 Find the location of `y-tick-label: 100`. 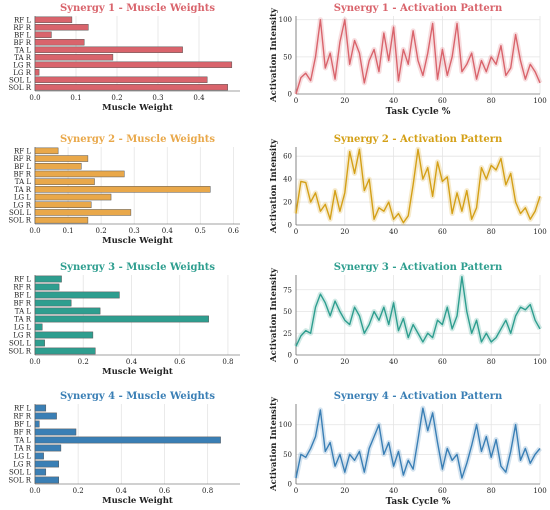

y-tick-label: 100 is located at coordinates (285, 425).